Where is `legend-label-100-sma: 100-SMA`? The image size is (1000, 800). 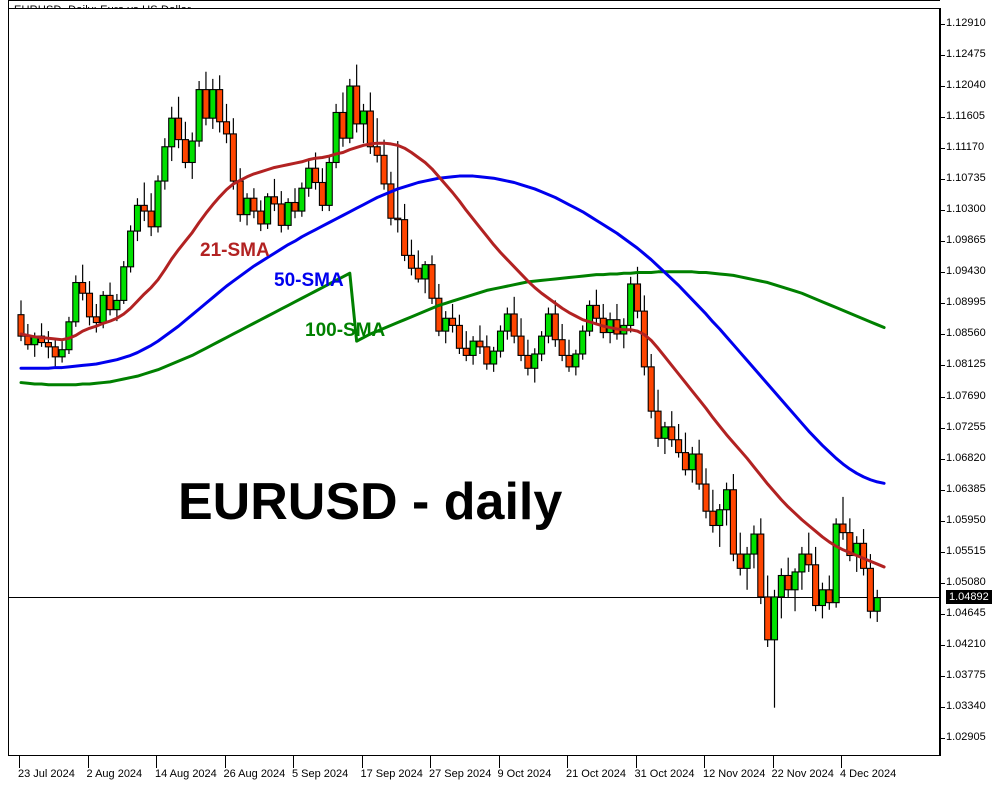
legend-label-100-sma: 100-SMA is located at coordinates (345, 330).